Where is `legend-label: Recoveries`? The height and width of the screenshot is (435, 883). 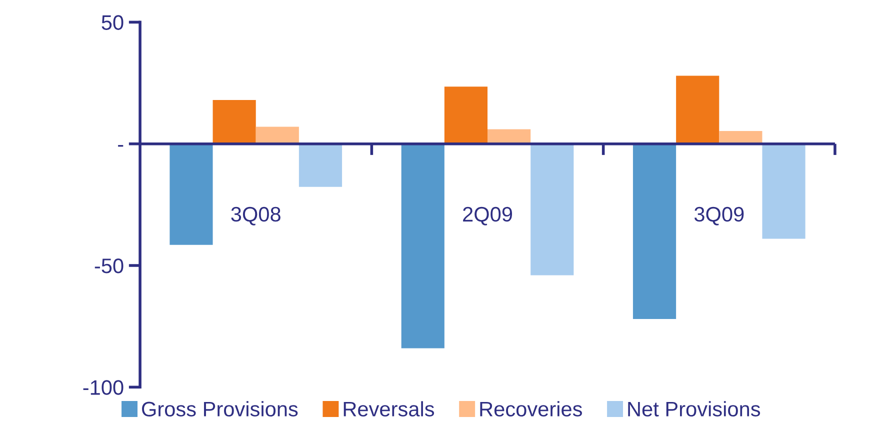 legend-label: Recoveries is located at coordinates (531, 408).